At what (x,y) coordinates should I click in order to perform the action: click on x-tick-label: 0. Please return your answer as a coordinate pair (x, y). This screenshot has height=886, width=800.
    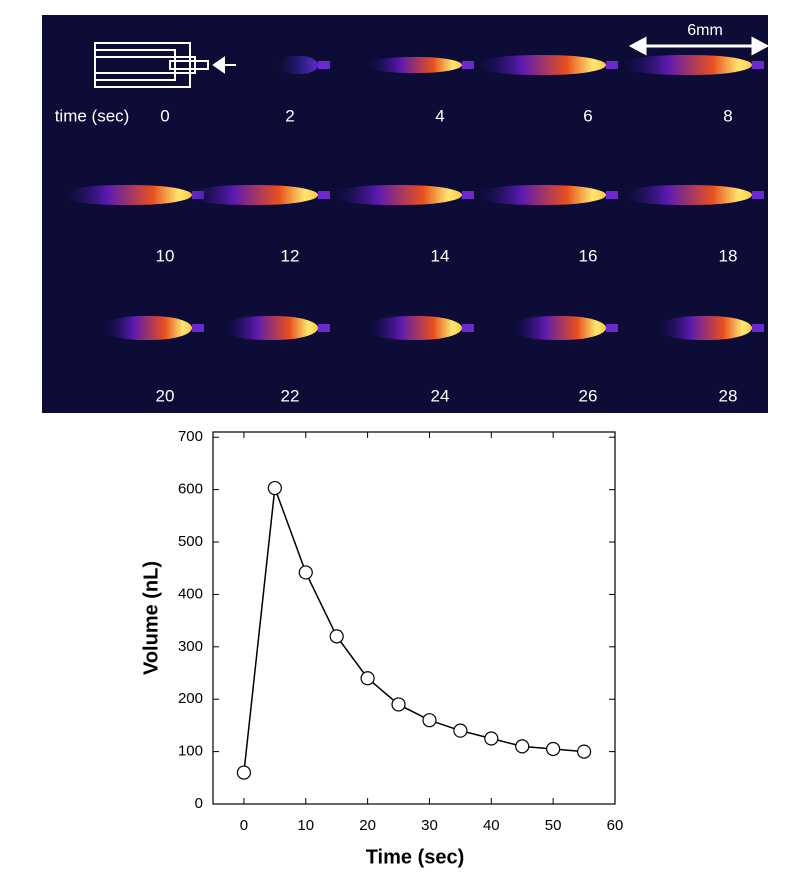
    Looking at the image, I should click on (244, 825).